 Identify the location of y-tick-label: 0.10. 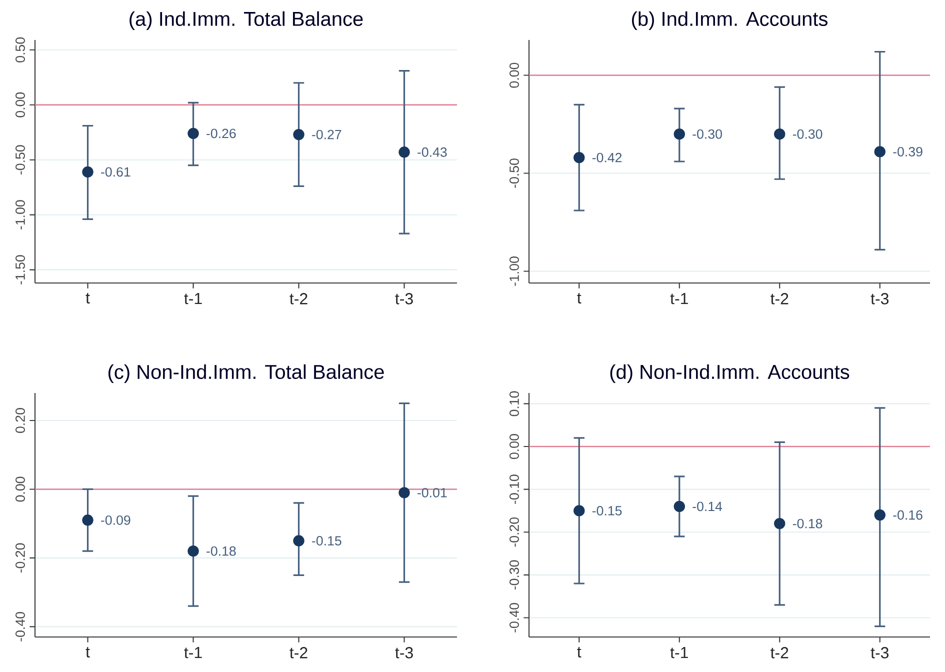
(514, 403).